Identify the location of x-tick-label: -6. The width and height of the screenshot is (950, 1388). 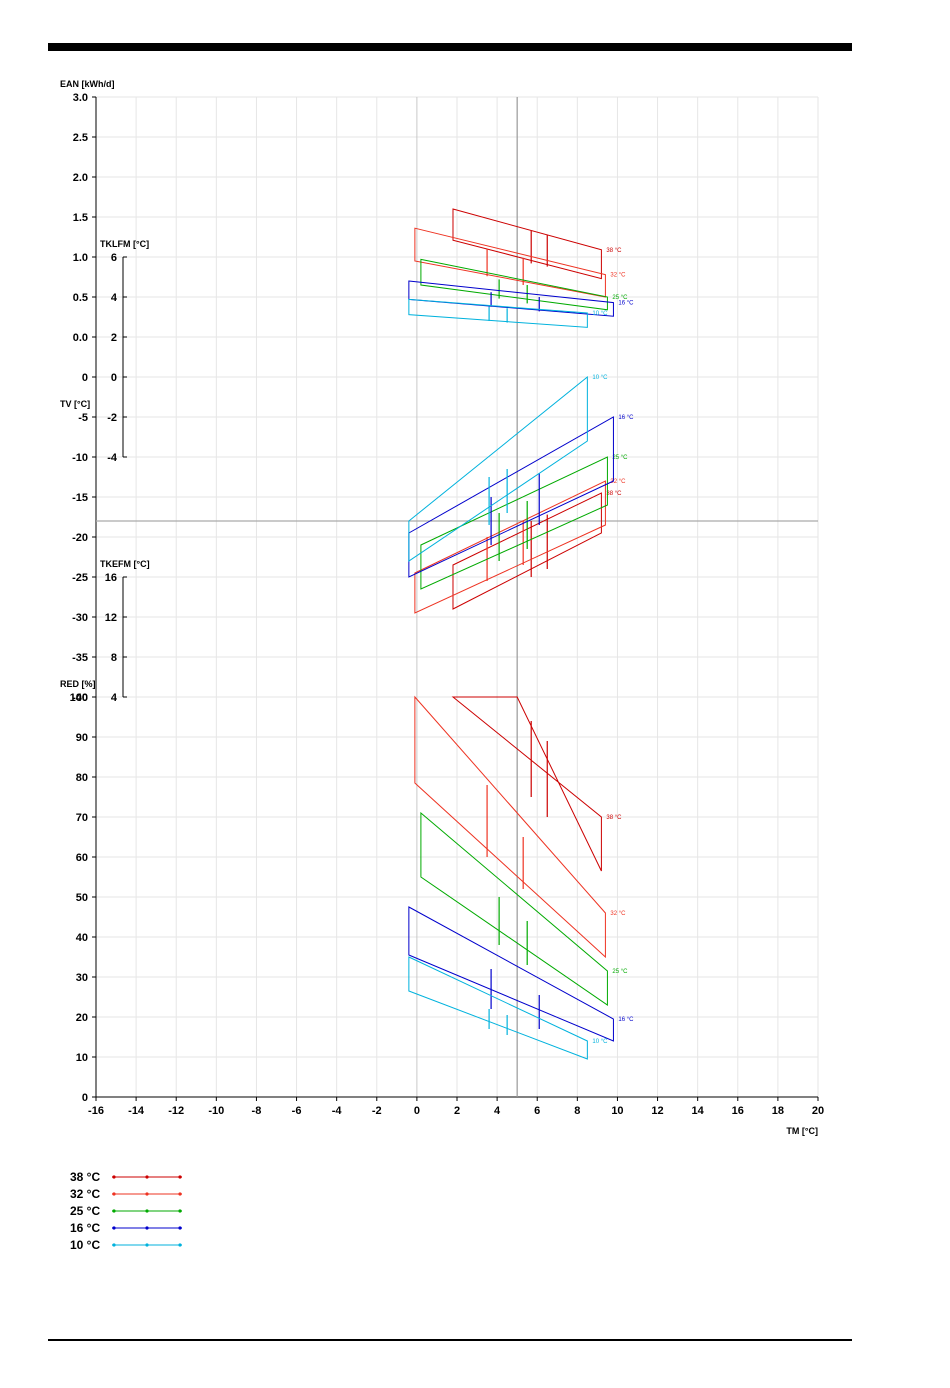
(297, 1111).